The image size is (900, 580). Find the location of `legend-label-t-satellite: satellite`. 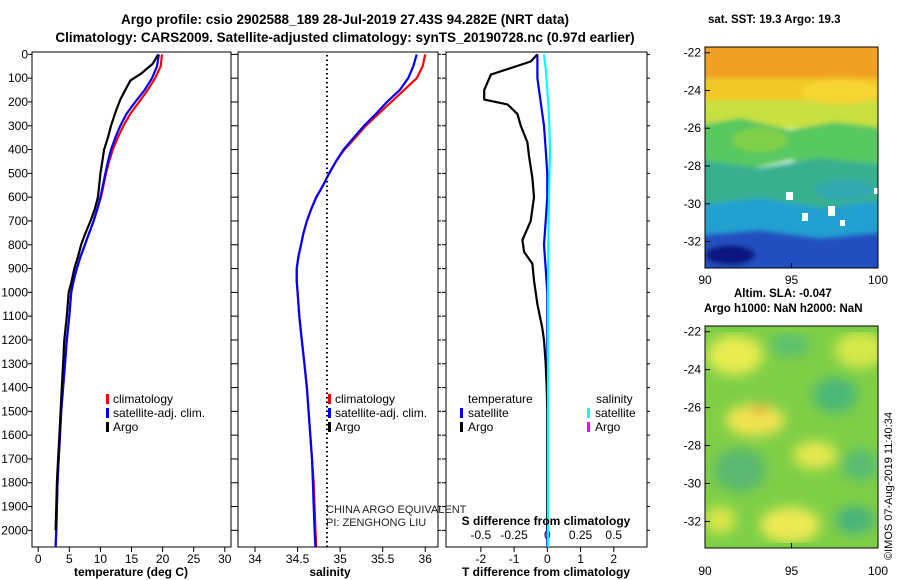

legend-label-t-satellite: satellite is located at coordinates (488, 413).